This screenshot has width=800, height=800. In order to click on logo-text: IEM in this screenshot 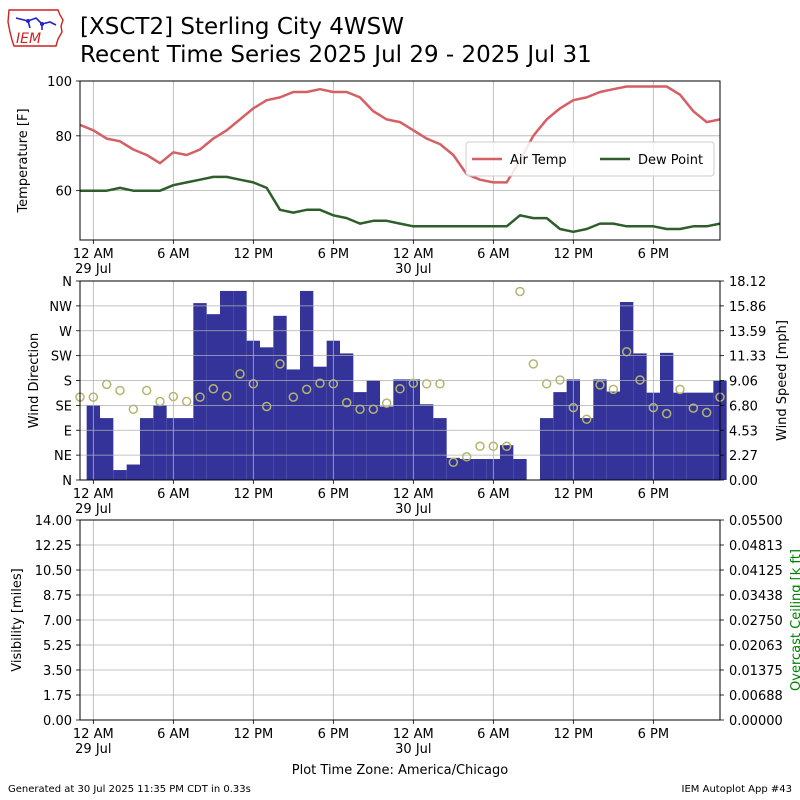, I will do `click(28, 39)`.